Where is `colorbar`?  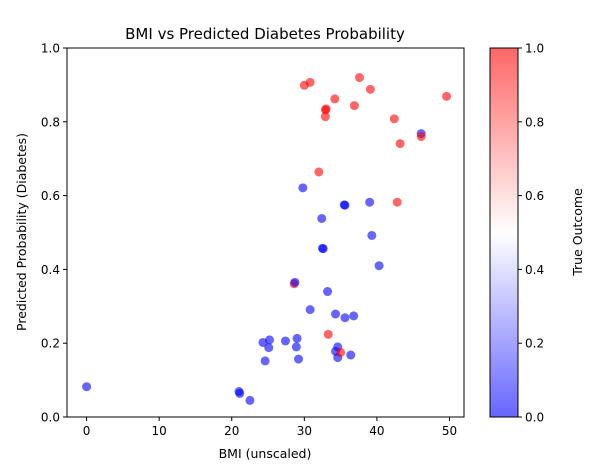
colorbar is located at coordinates (504, 232).